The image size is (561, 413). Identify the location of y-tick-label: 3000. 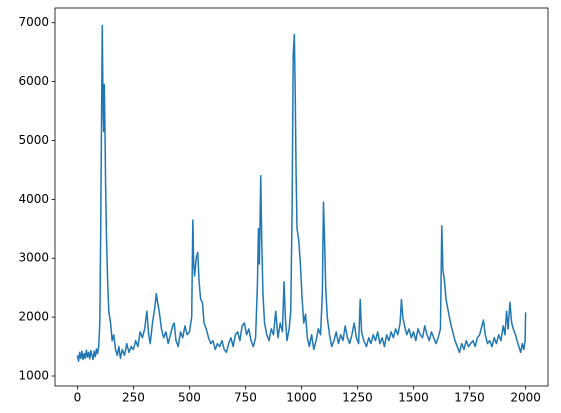
(33, 258).